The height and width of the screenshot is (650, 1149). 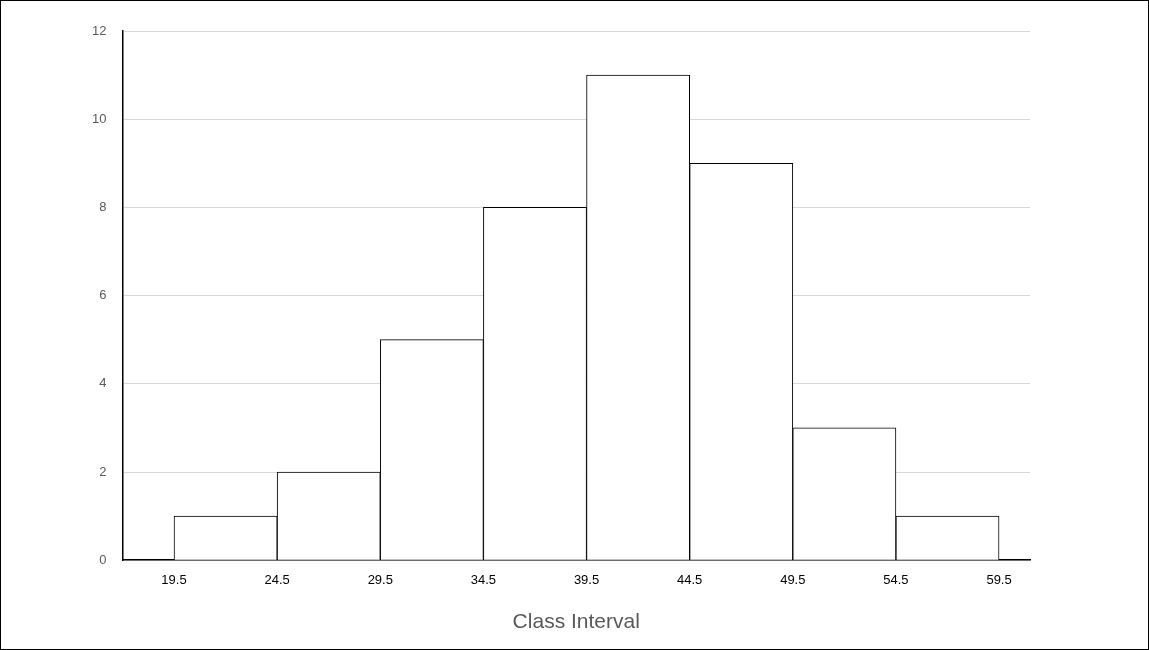 I want to click on y-tick-label: 2, so click(x=103, y=471).